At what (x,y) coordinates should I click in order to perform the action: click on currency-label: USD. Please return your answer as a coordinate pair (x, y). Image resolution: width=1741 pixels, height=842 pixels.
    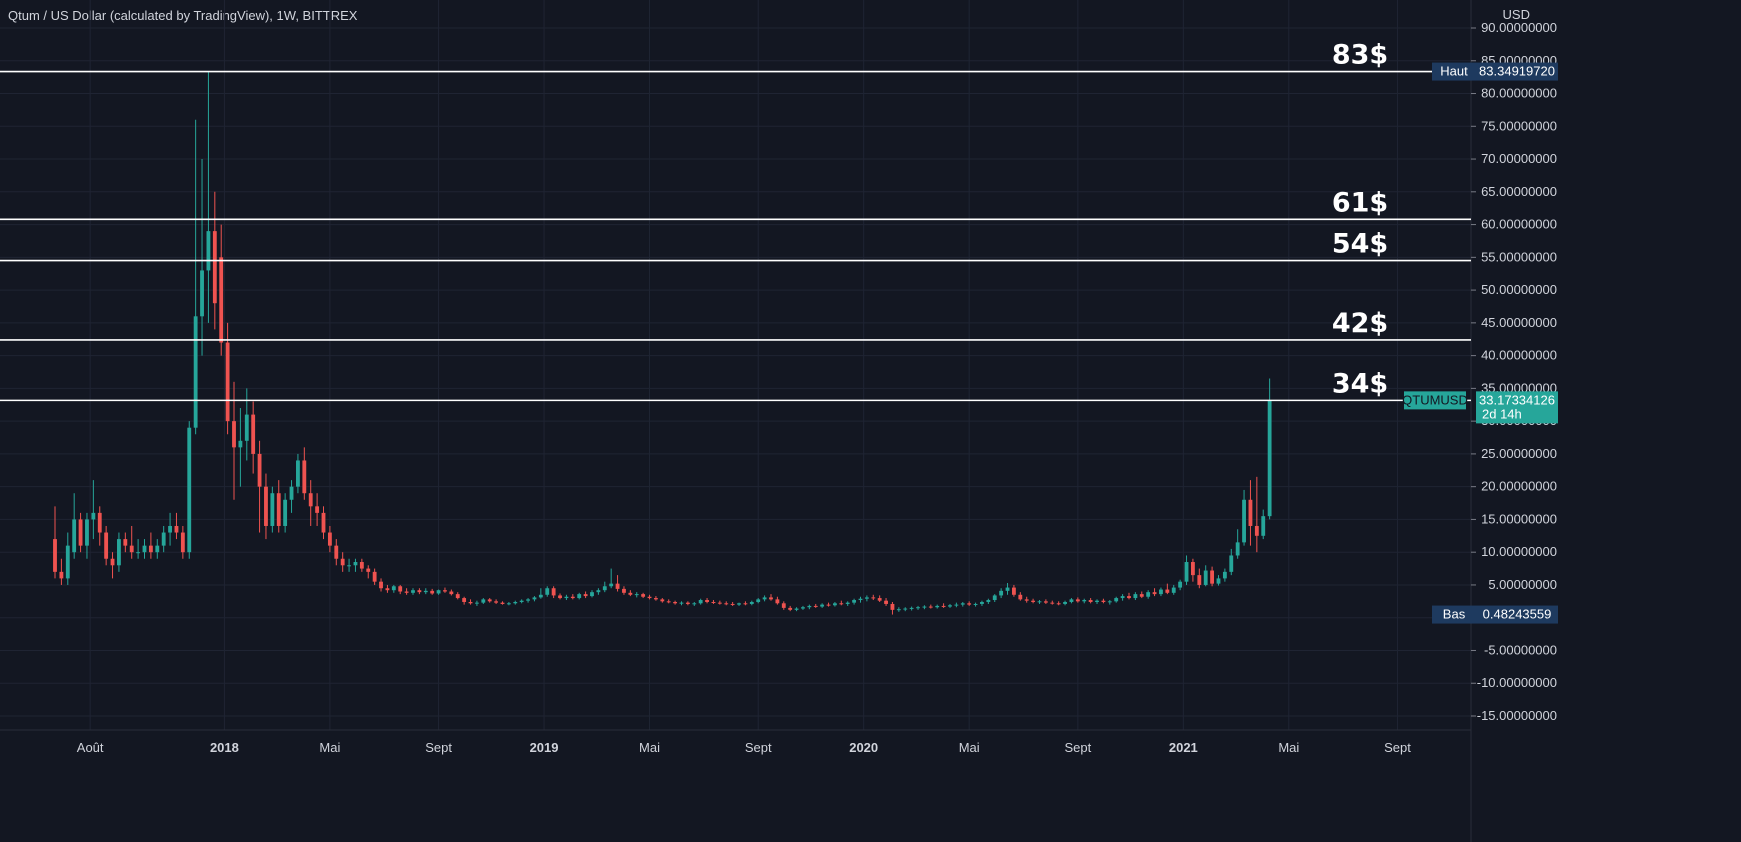
    Looking at the image, I should click on (1516, 14).